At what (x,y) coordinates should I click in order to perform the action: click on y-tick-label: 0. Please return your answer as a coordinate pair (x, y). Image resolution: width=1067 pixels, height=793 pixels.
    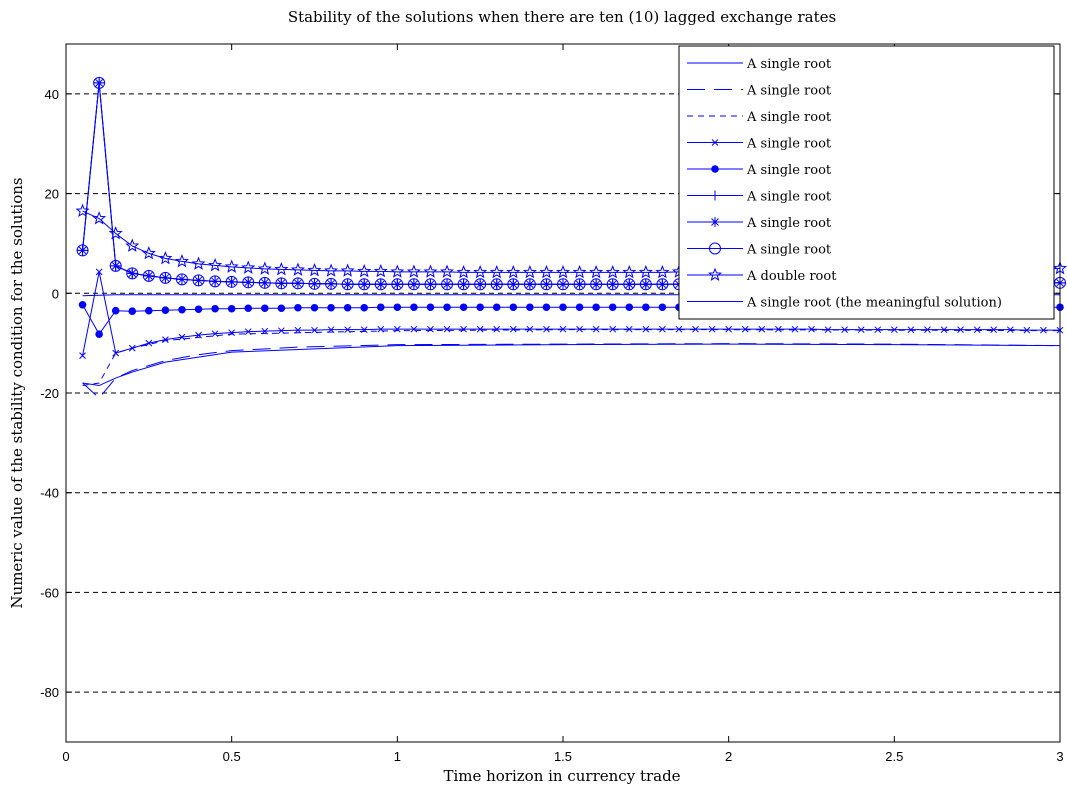
    Looking at the image, I should click on (55, 293).